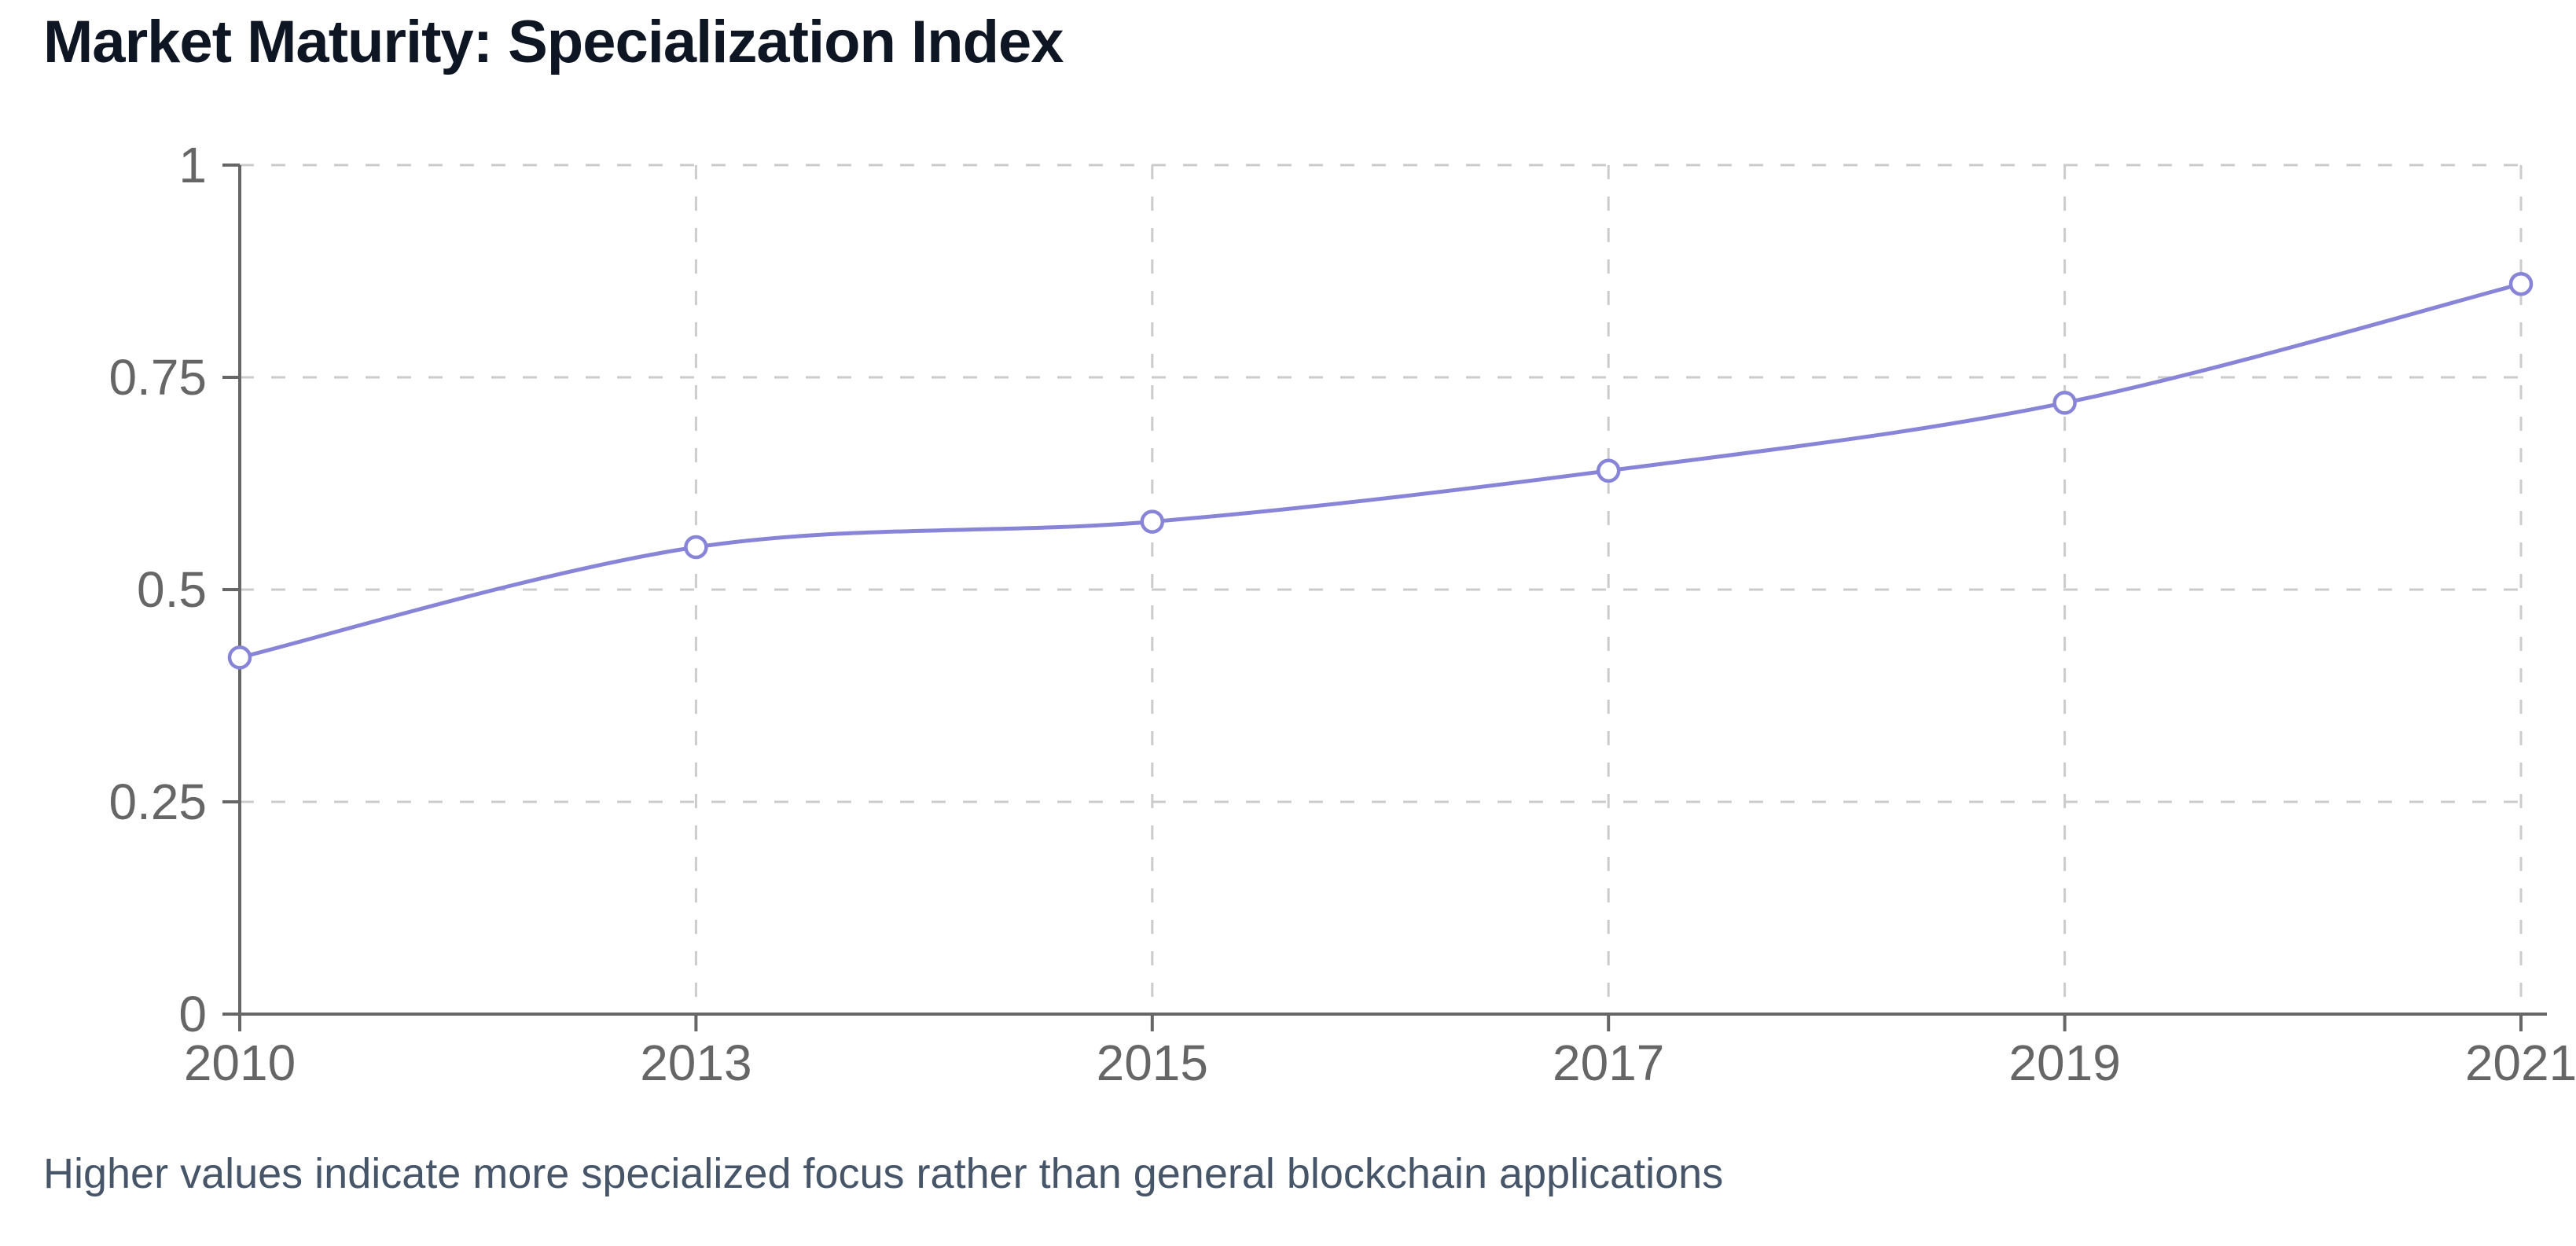 The image size is (2576, 1246). I want to click on x-tick-label: 2015, so click(1152, 1063).